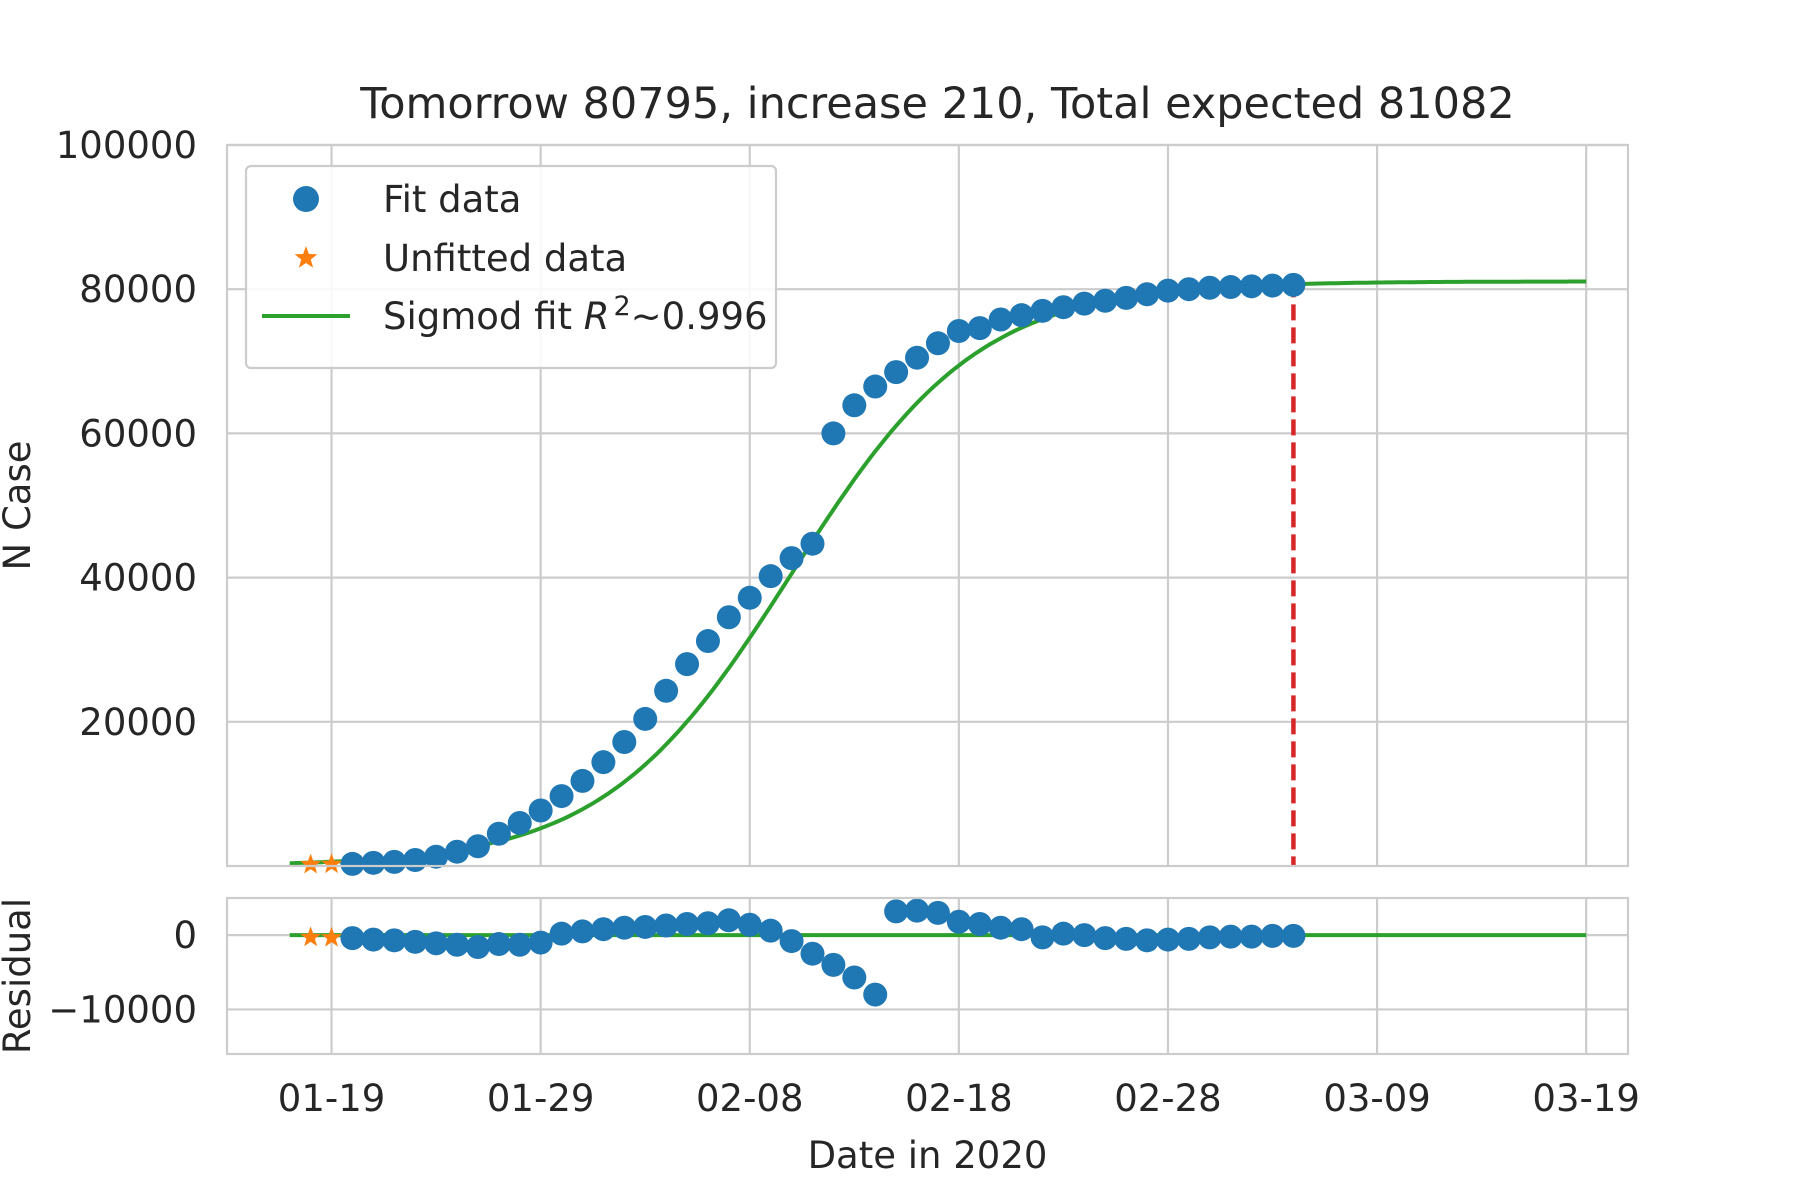 The height and width of the screenshot is (1200, 1800). I want to click on main-y-tick-label: 80000, so click(138, 289).